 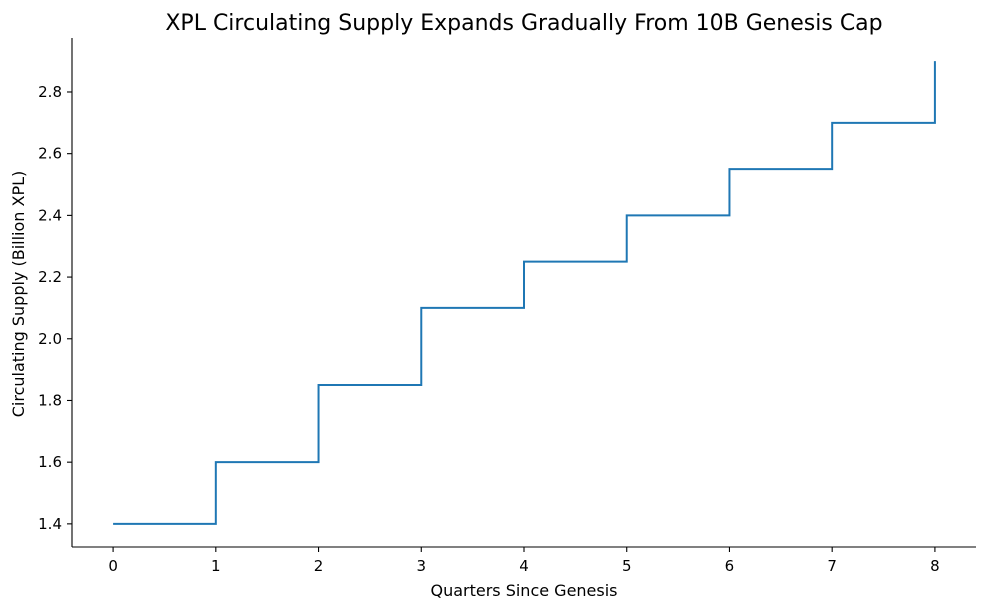 I want to click on y-tick-label: 2.8, so click(x=50, y=92).